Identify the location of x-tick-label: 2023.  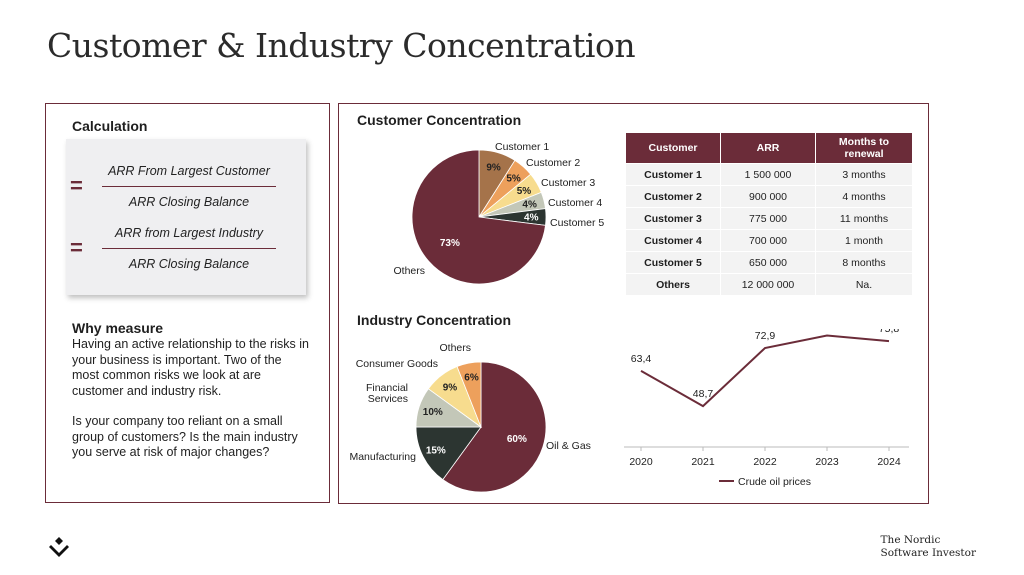
(827, 462).